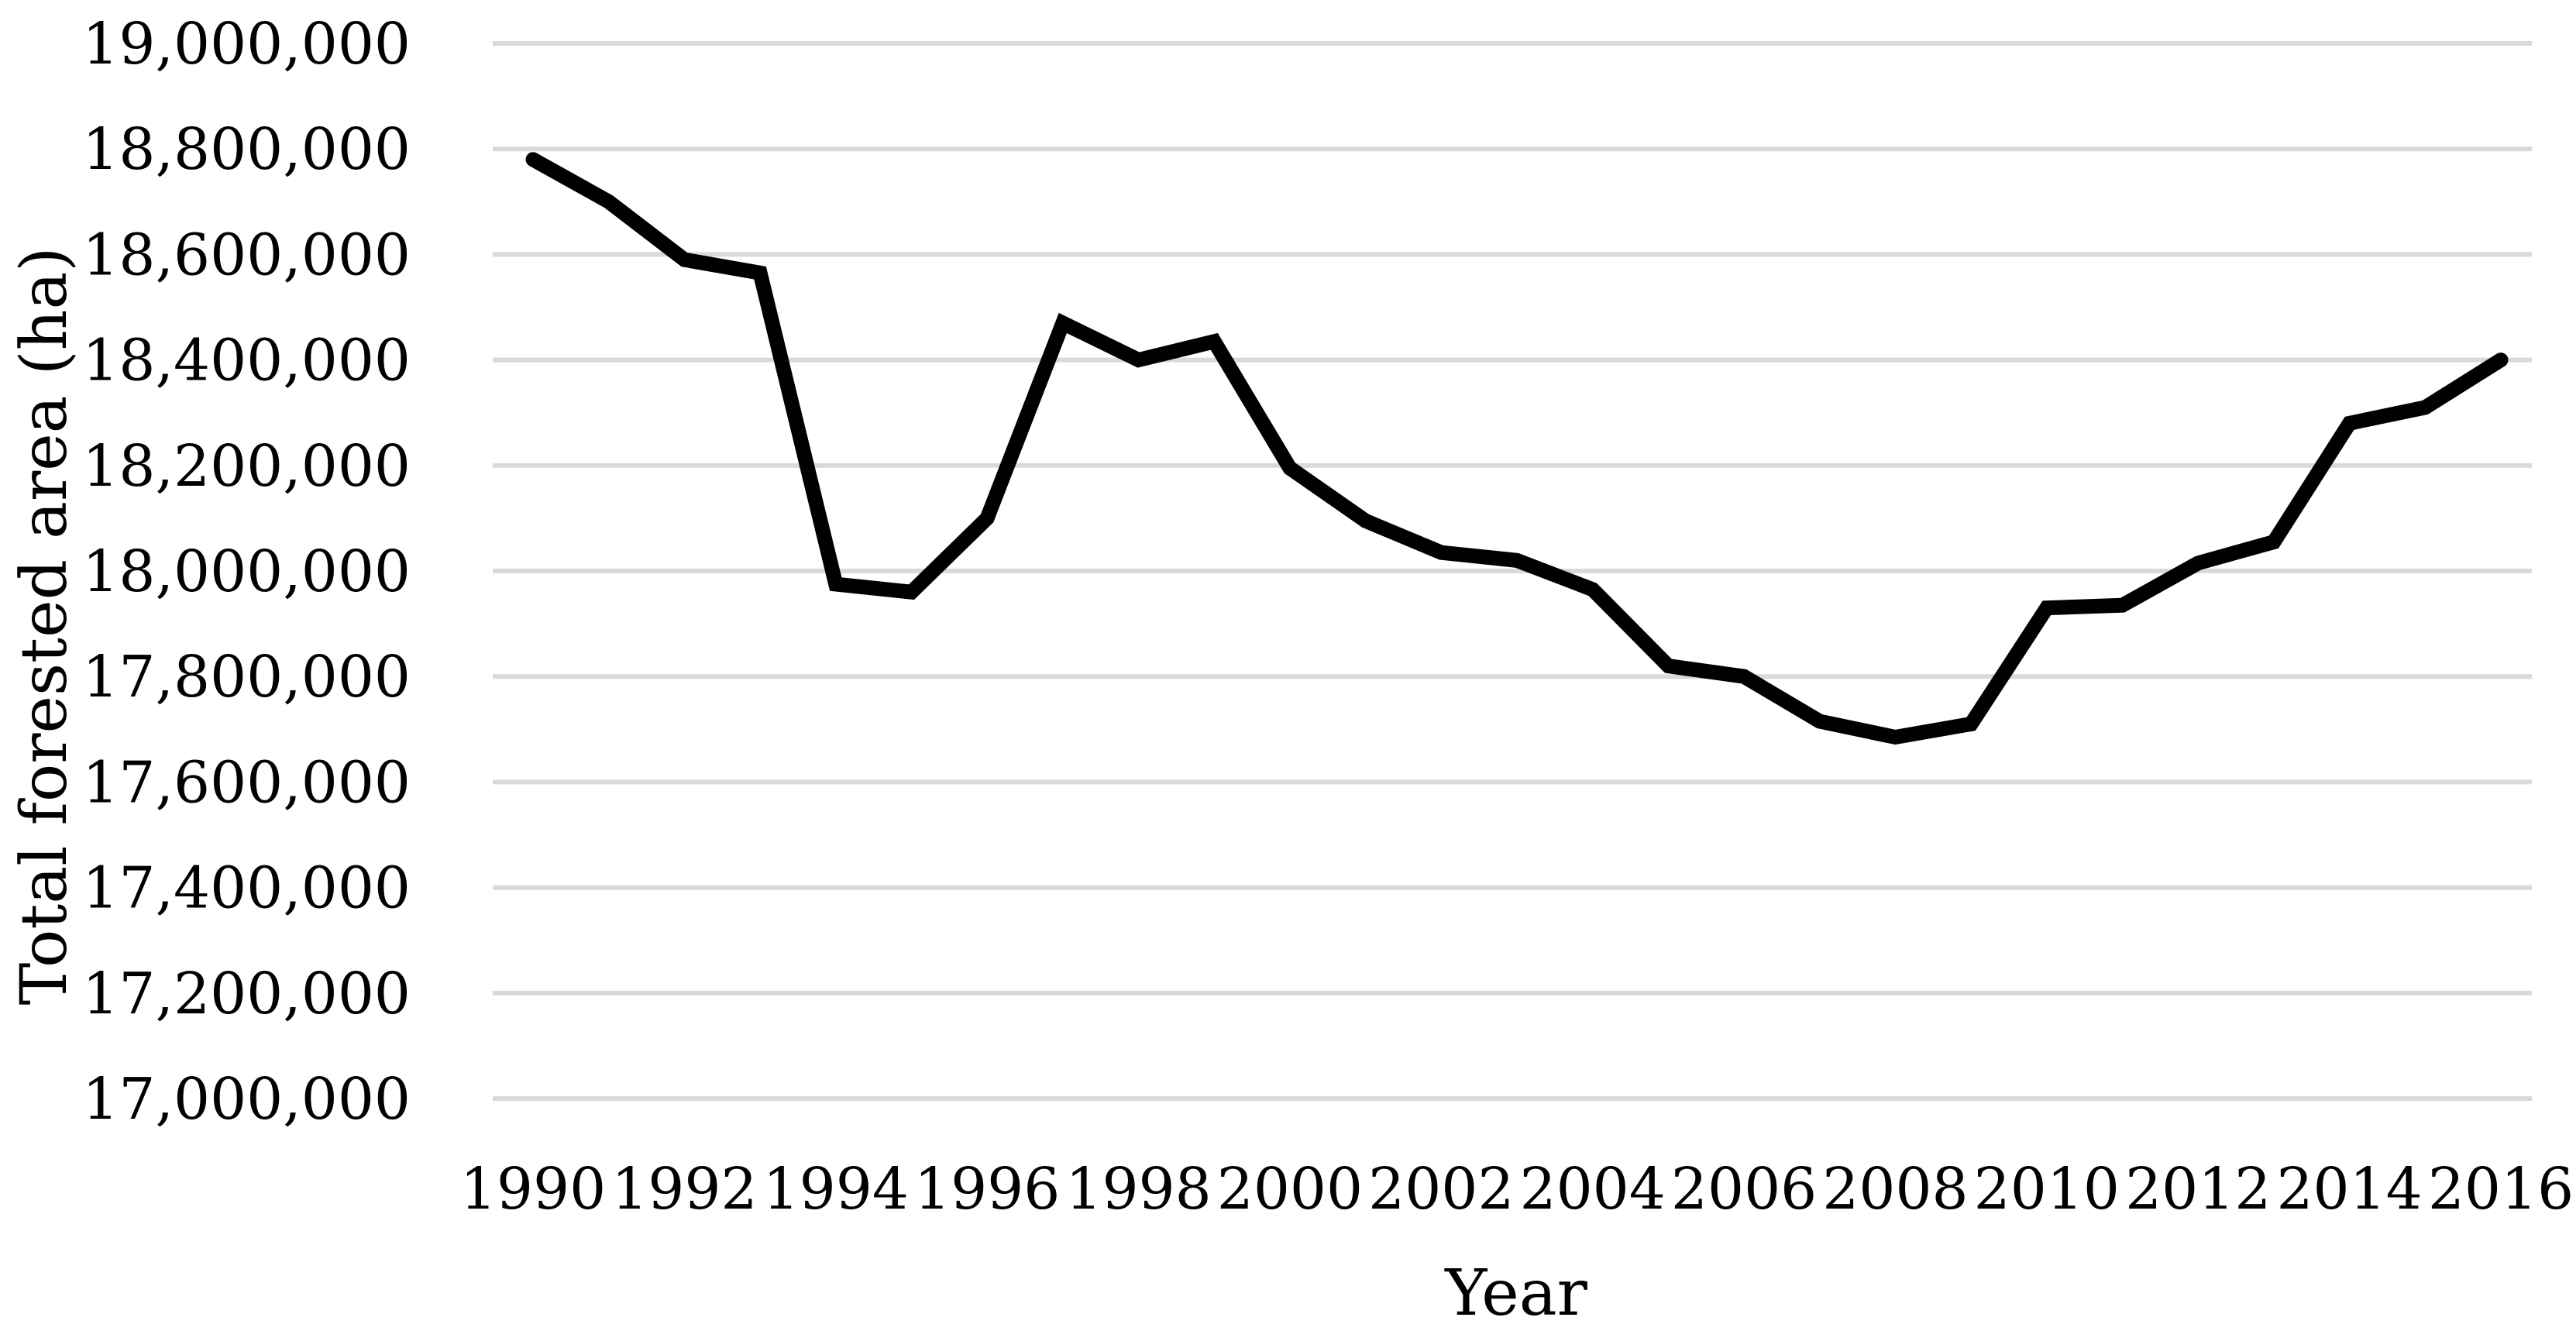  Describe the element at coordinates (246, 1099) in the screenshot. I see `y-tick-label: 17,000,000` at that location.